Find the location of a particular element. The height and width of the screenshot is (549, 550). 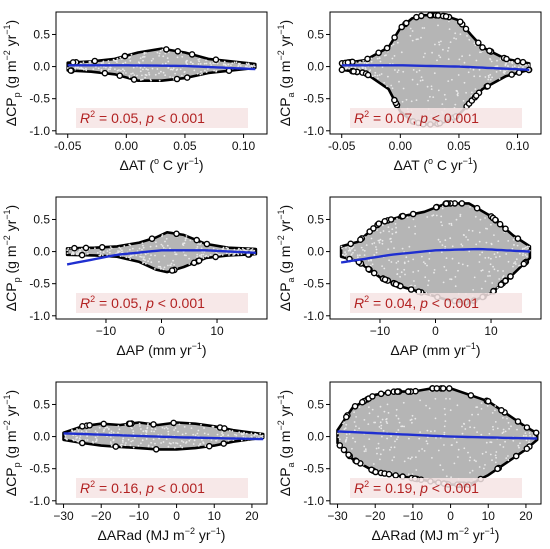

x-tick-label: −20 is located at coordinates (101, 516).